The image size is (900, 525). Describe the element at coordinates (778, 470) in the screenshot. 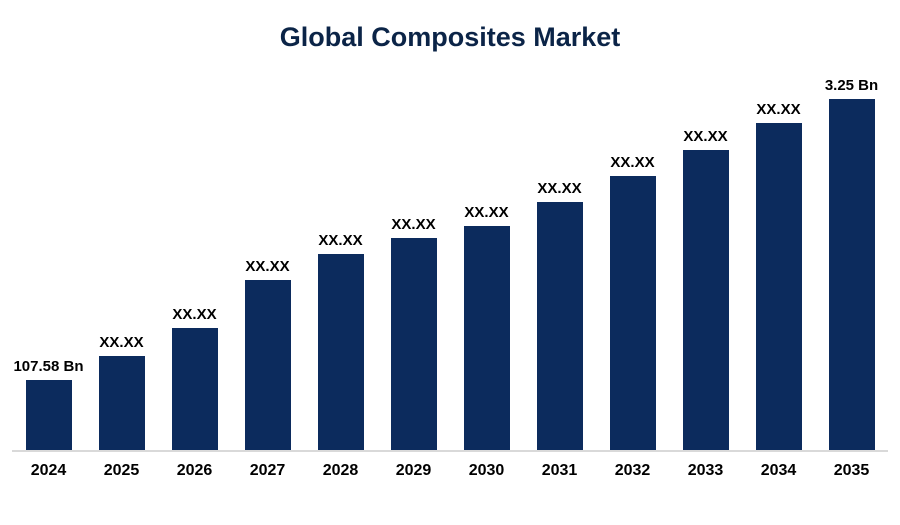

I see `x-axis-label-2034: 2034` at that location.